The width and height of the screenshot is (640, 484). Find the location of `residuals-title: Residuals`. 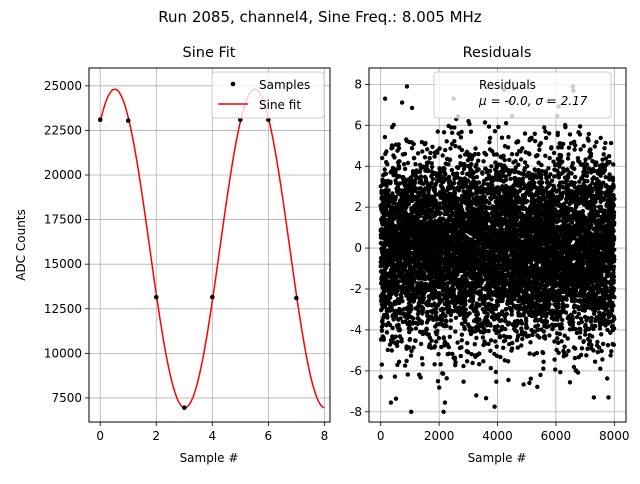

residuals-title: Residuals is located at coordinates (497, 53).